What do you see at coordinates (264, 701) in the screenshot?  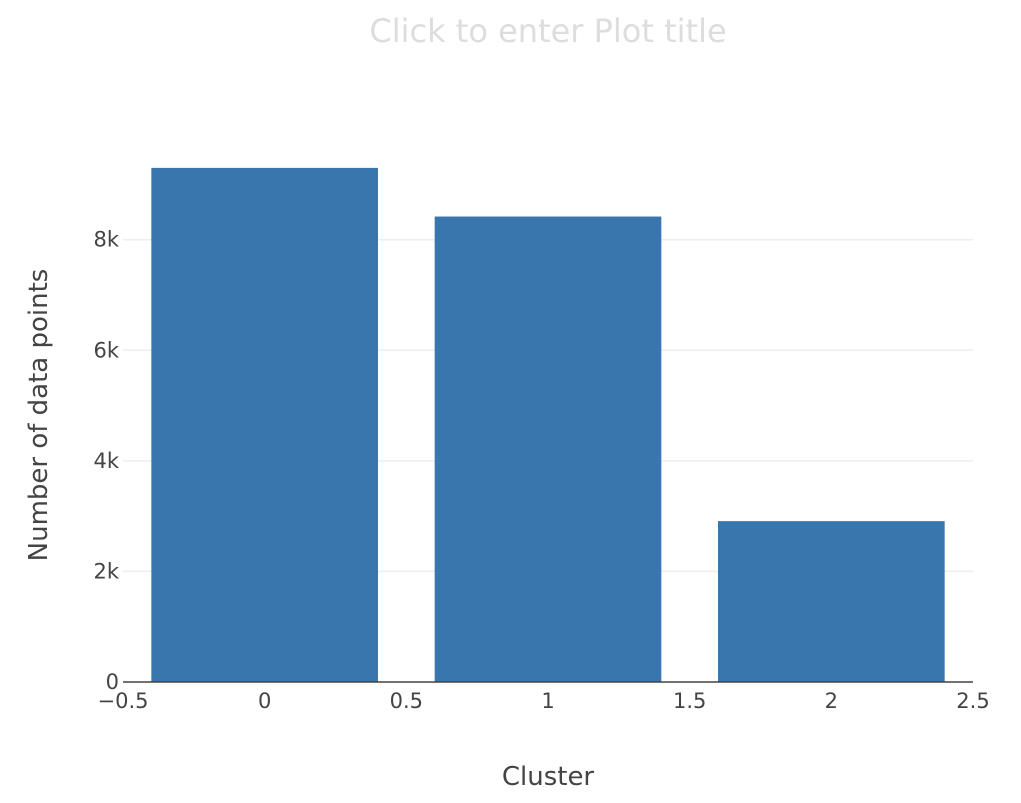 I see `x-tick-label: 0` at bounding box center [264, 701].